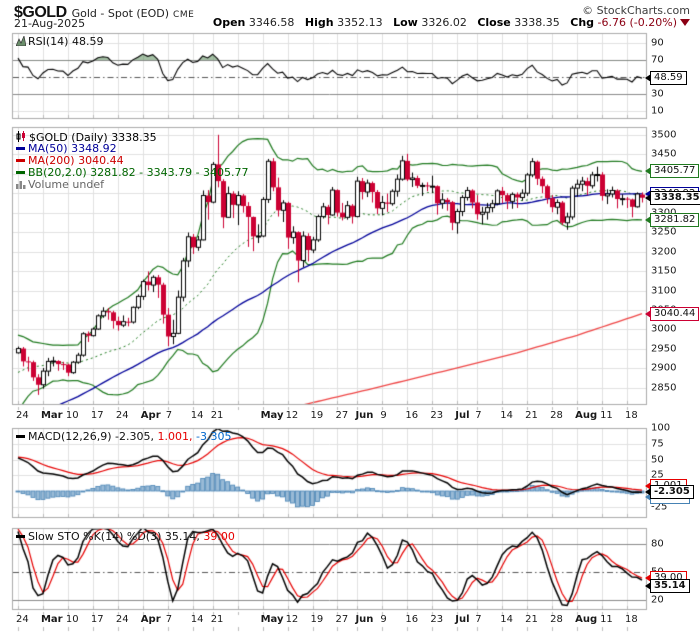 This screenshot has height=639, width=700. Describe the element at coordinates (462, 619) in the screenshot. I see `x-axis-tick-label: Jul` at that location.